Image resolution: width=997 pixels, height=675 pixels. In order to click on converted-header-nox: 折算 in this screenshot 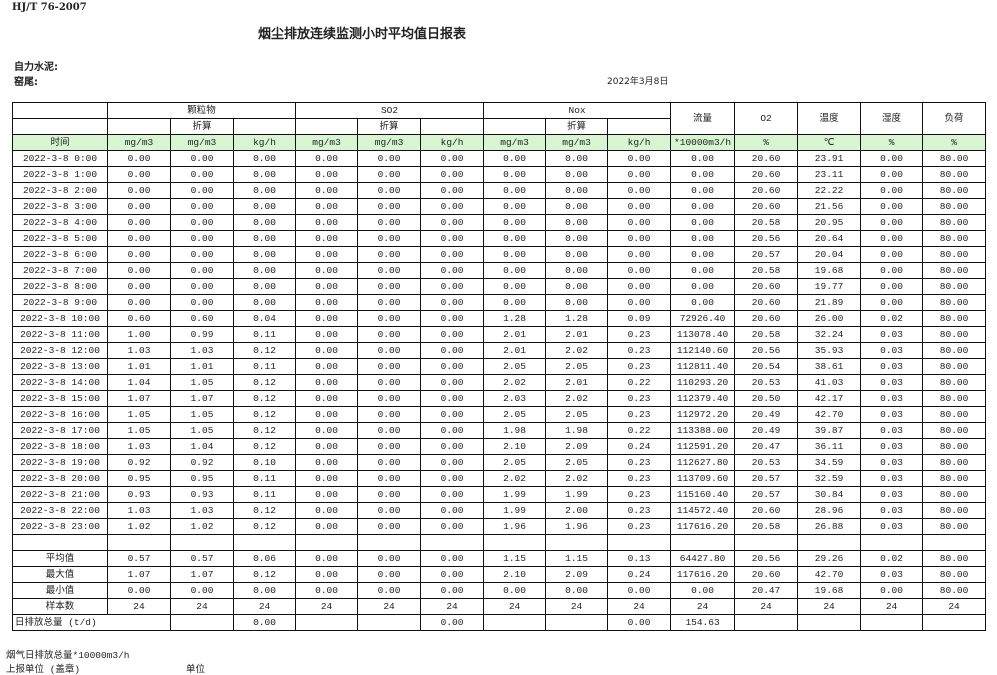, I will do `click(577, 126)`.